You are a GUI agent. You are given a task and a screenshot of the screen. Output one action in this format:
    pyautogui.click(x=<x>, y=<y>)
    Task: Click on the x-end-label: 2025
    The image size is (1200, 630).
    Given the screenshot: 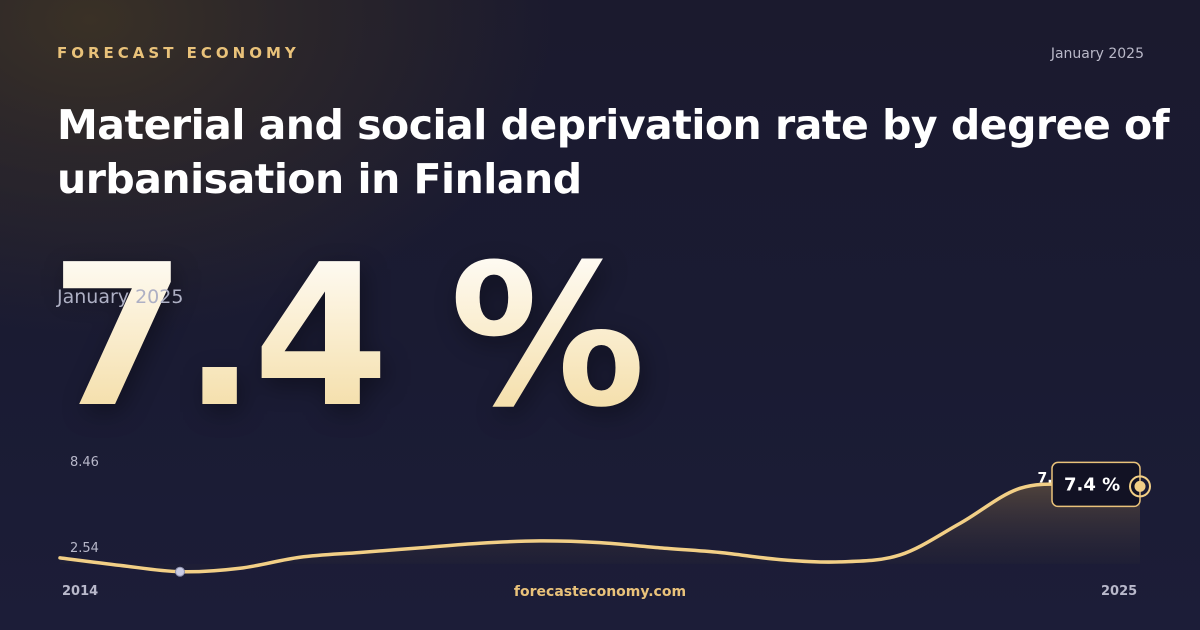 What is the action you would take?
    pyautogui.click(x=1119, y=591)
    